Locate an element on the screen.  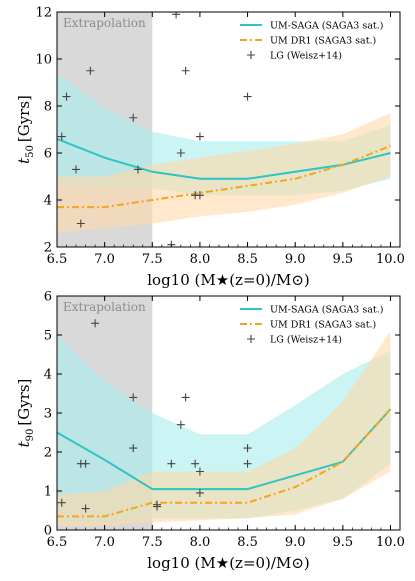
y-tick-label: 5 is located at coordinates (48, 336).